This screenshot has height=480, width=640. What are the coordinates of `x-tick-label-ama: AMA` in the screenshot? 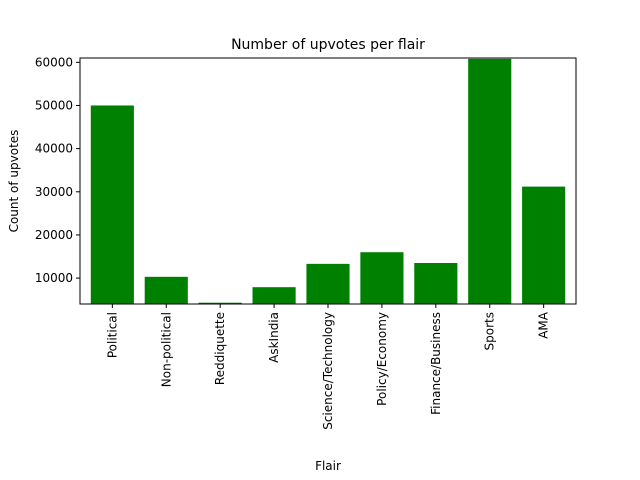 It's located at (544, 325).